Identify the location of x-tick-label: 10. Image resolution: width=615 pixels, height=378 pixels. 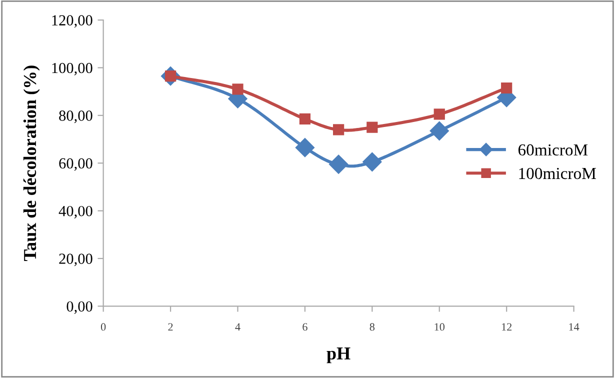
(439, 327).